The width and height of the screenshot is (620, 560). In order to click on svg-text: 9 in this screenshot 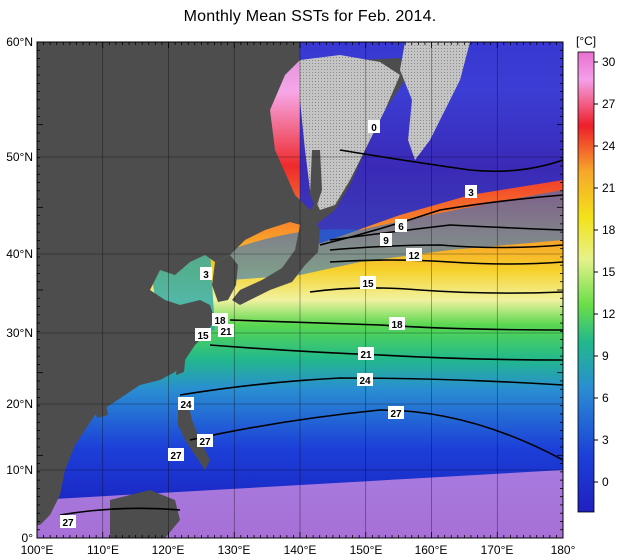, I will do `click(386, 241)`.